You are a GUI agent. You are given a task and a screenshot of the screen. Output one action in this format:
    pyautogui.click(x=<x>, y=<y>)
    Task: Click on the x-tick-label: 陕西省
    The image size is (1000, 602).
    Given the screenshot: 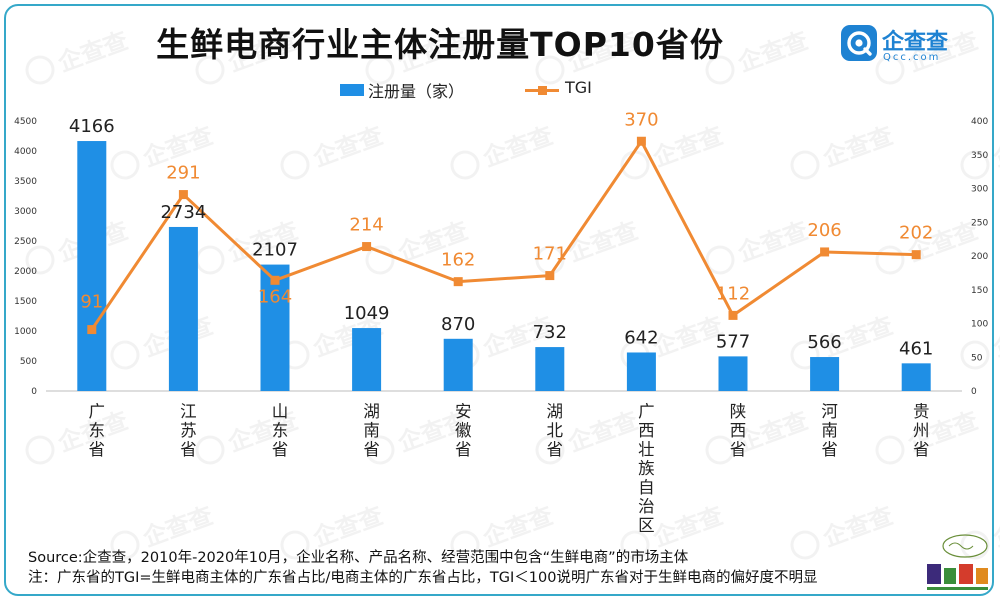 What is the action you would take?
    pyautogui.click(x=738, y=430)
    